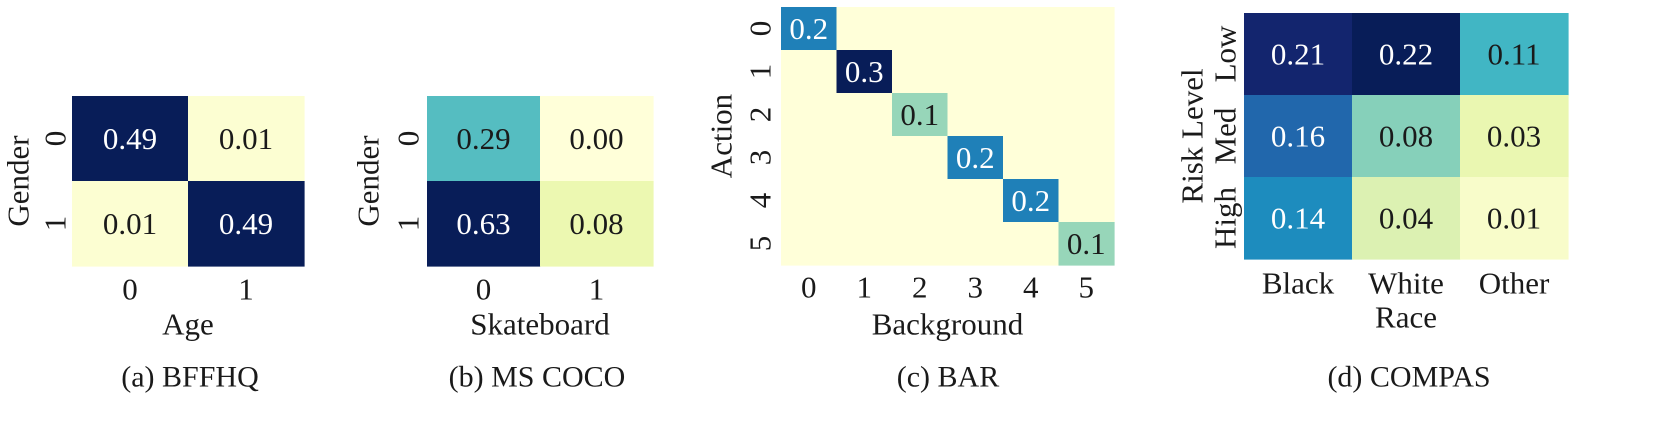 This screenshot has width=1661, height=423. Describe the element at coordinates (1298, 283) in the screenshot. I see `x-tick-label: Black` at that location.